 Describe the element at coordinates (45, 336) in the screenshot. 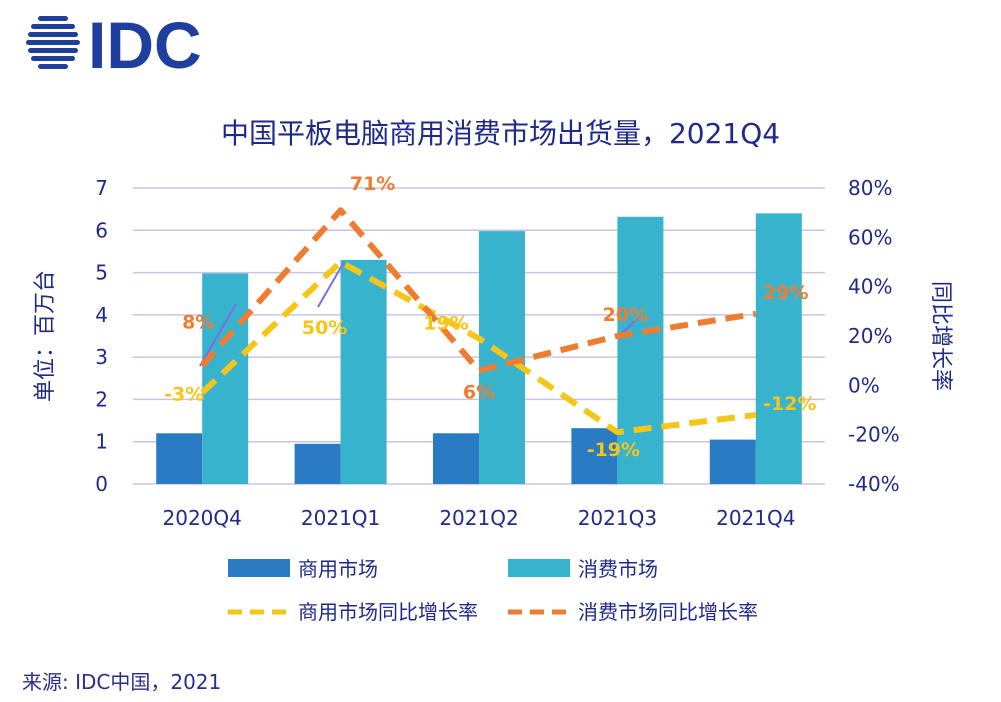

I see `y-axis-title: 单位：百万台` at that location.